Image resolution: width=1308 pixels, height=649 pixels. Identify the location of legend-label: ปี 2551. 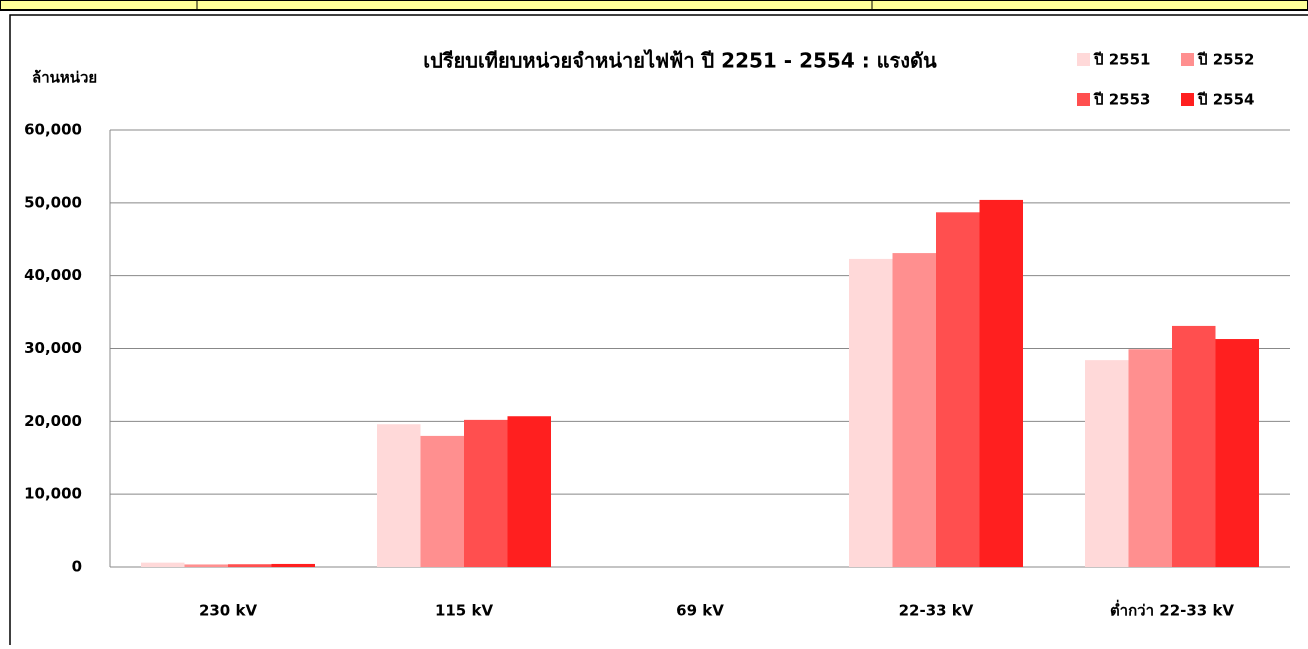
(1121, 60).